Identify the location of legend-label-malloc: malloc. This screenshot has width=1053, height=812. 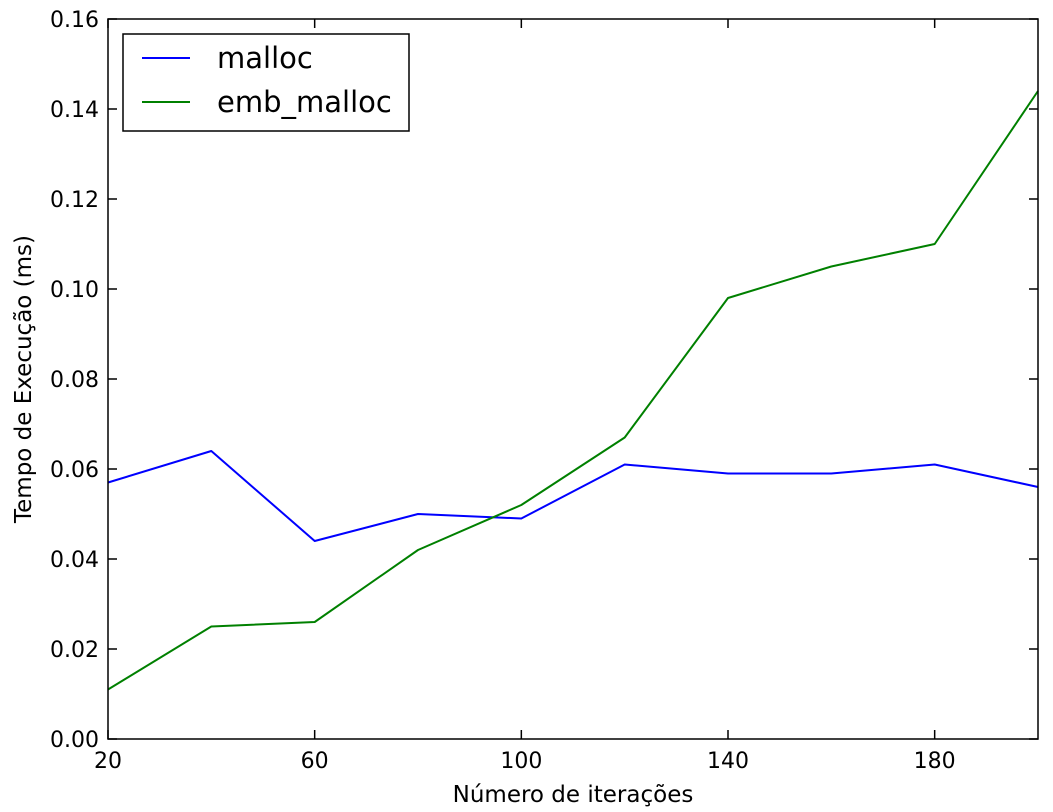
(265, 58).